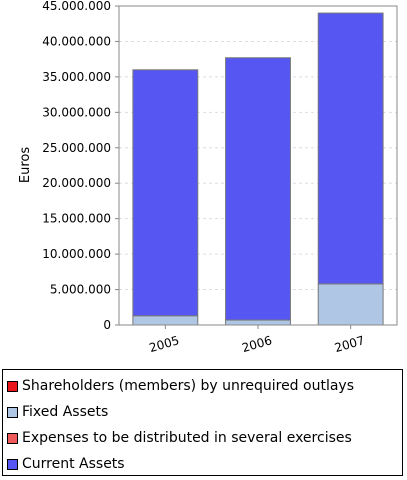 This screenshot has width=407, height=480. What do you see at coordinates (73, 464) in the screenshot?
I see `legend-label: Current Assets` at bounding box center [73, 464].